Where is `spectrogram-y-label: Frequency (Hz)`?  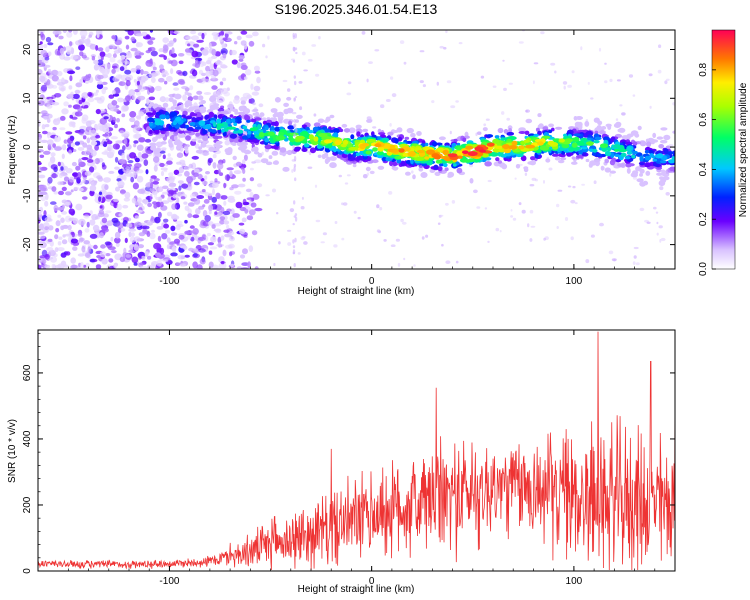 spectrogram-y-label: Frequency (Hz) is located at coordinates (12, 150).